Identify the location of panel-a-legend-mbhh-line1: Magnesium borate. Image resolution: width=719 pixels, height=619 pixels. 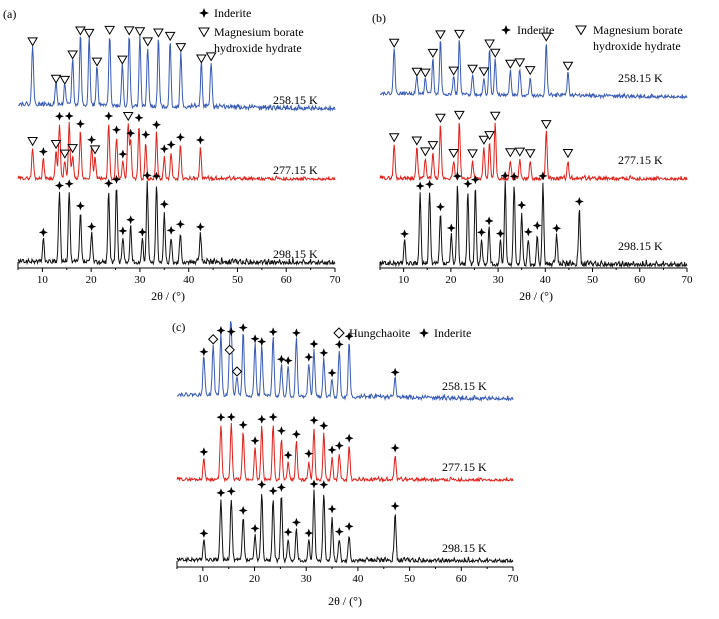
(259, 32).